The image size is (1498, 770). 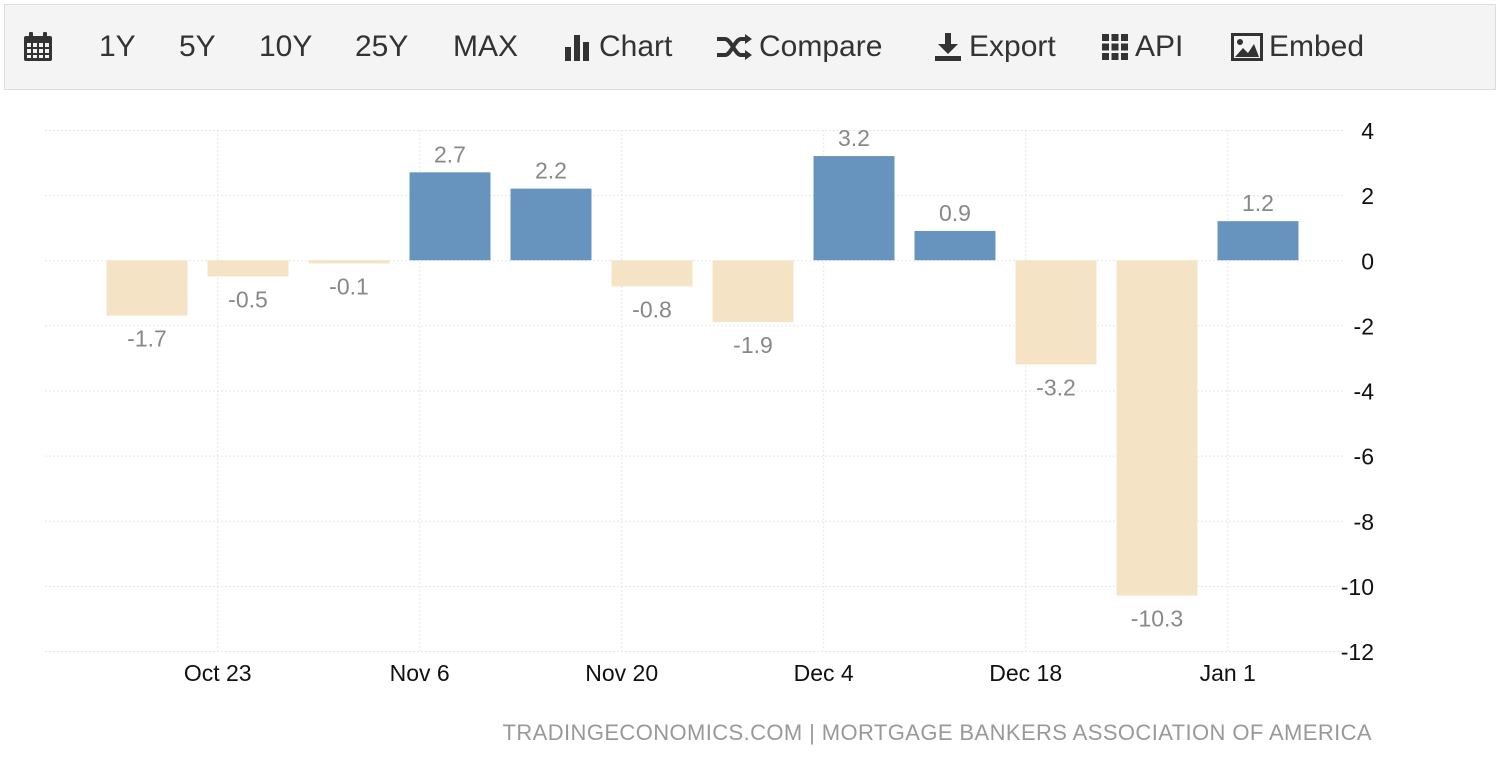 What do you see at coordinates (197, 46) in the screenshot?
I see `range-5y-button: 5Y` at bounding box center [197, 46].